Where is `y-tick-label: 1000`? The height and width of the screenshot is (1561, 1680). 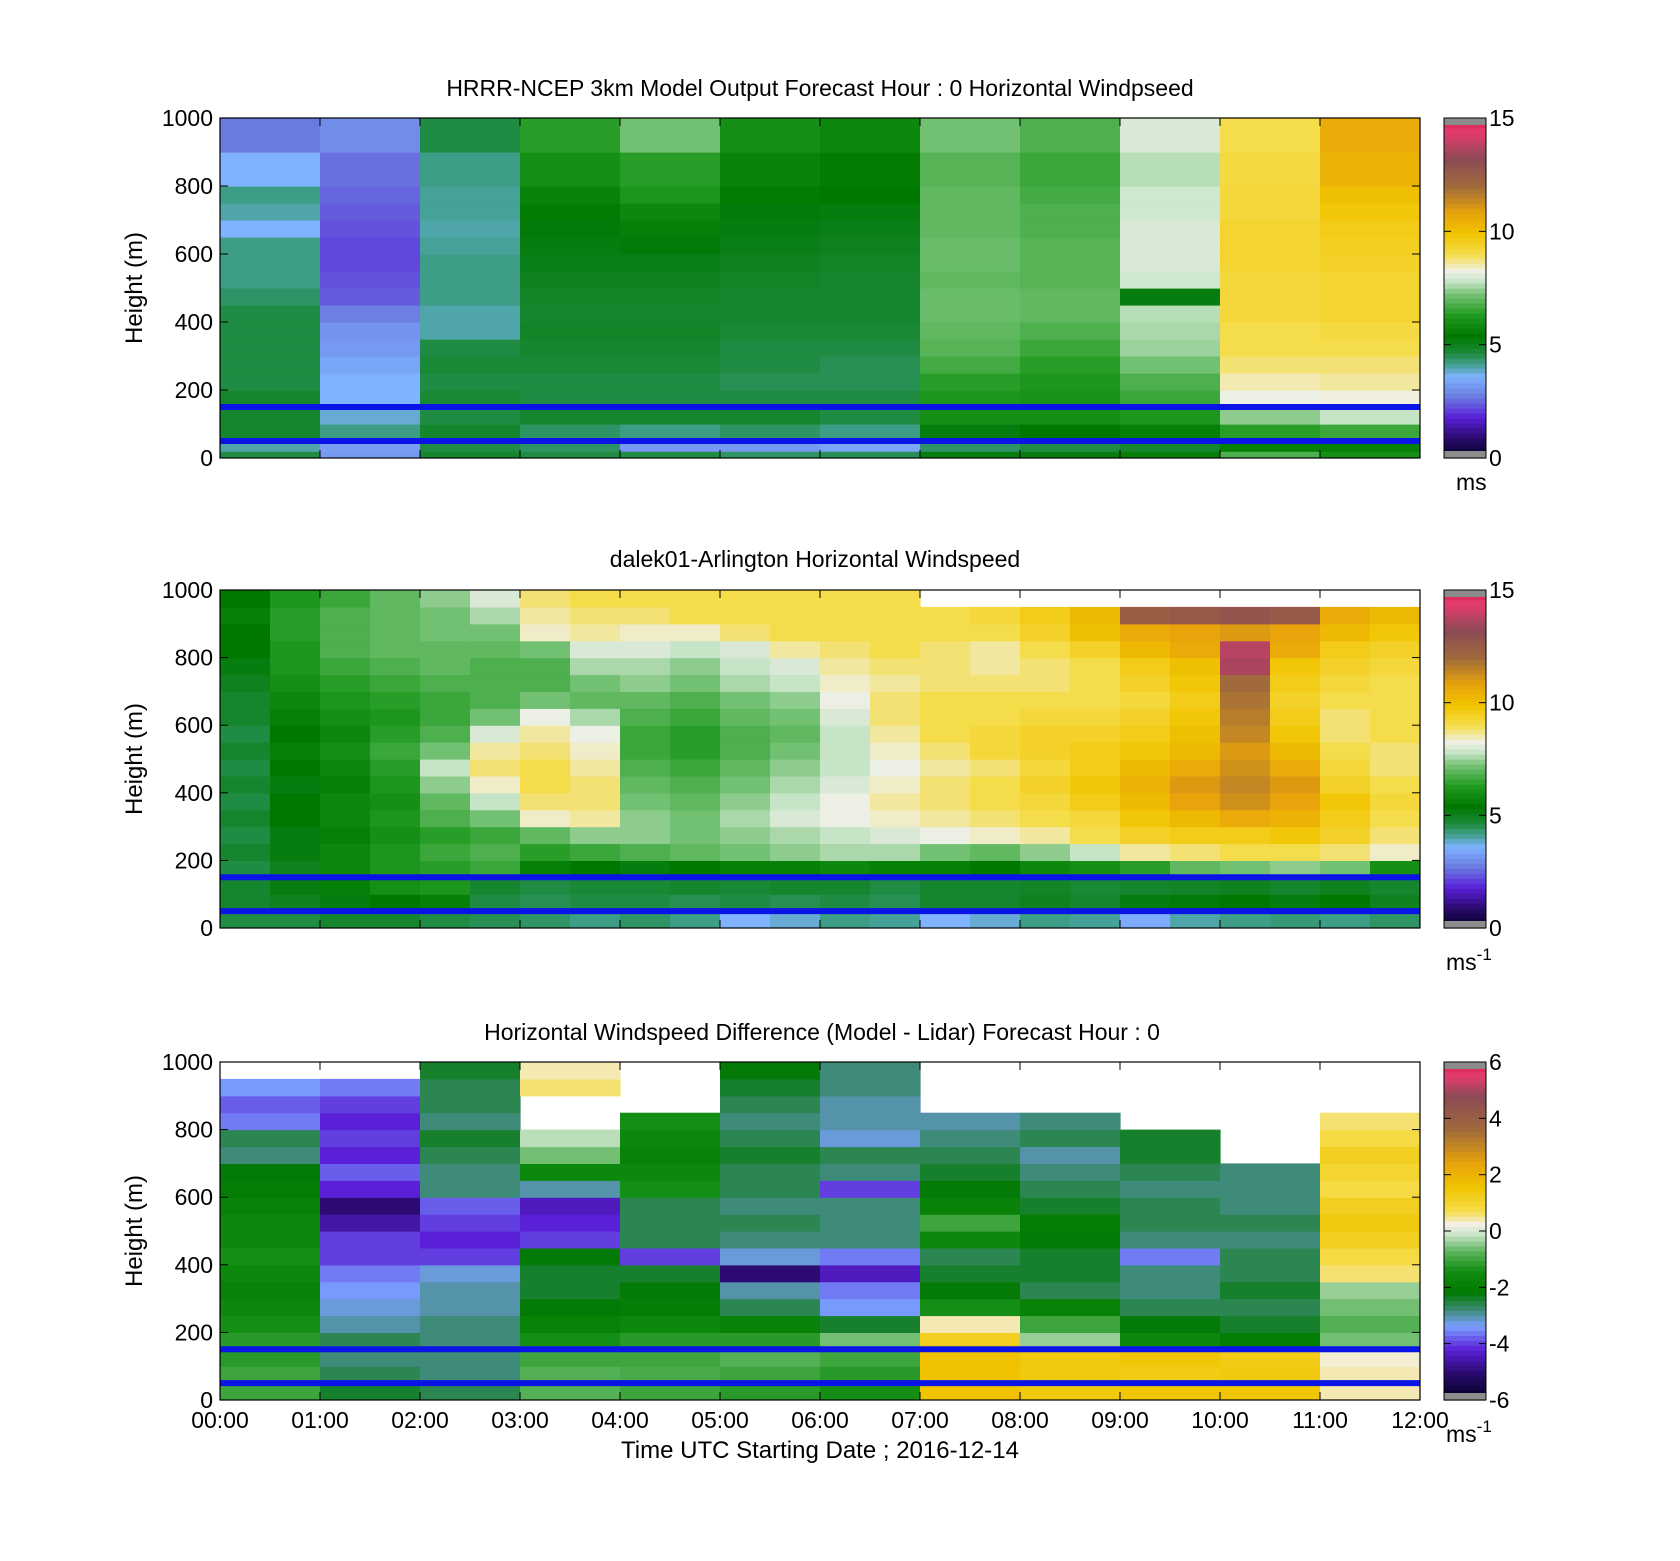 y-tick-label: 1000 is located at coordinates (187, 118).